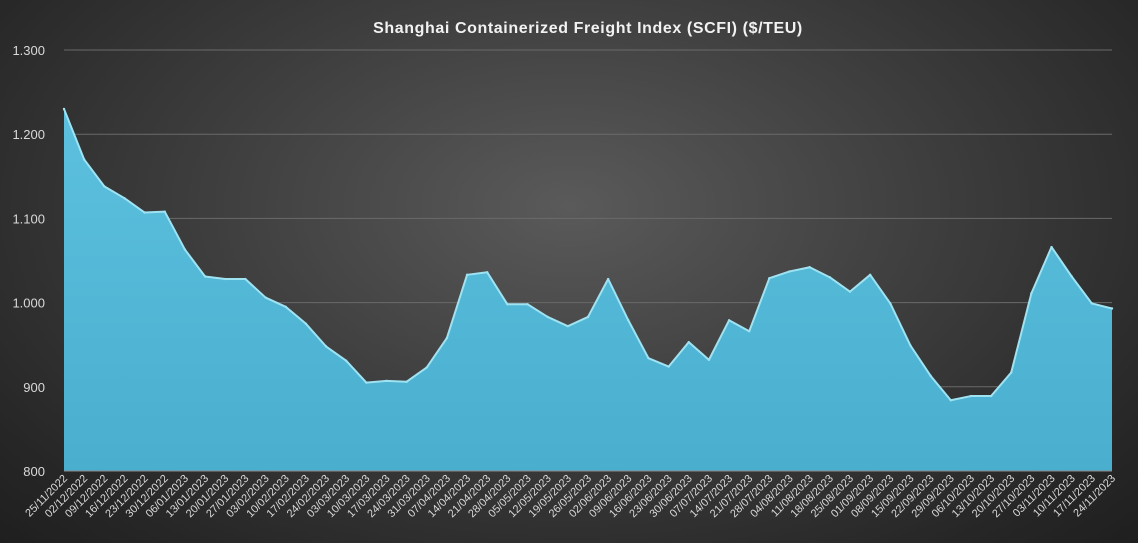  Describe the element at coordinates (28, 50) in the screenshot. I see `y-tick-label: 1.300` at that location.